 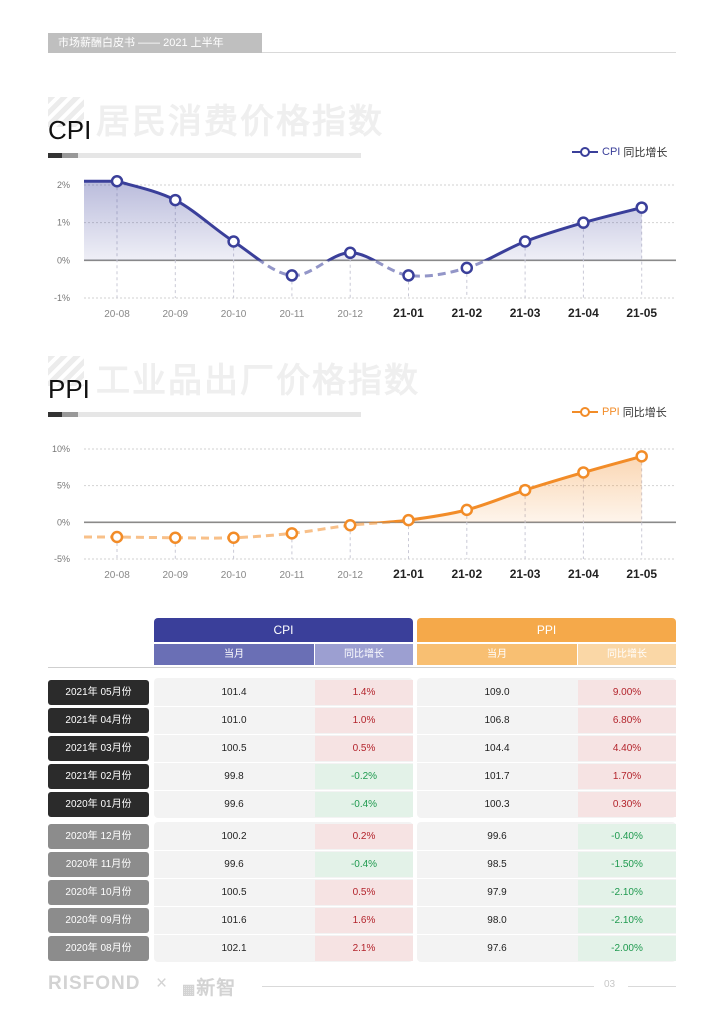 What do you see at coordinates (644, 413) in the screenshot?
I see `ppi-legend-label: 同比增长` at bounding box center [644, 413].